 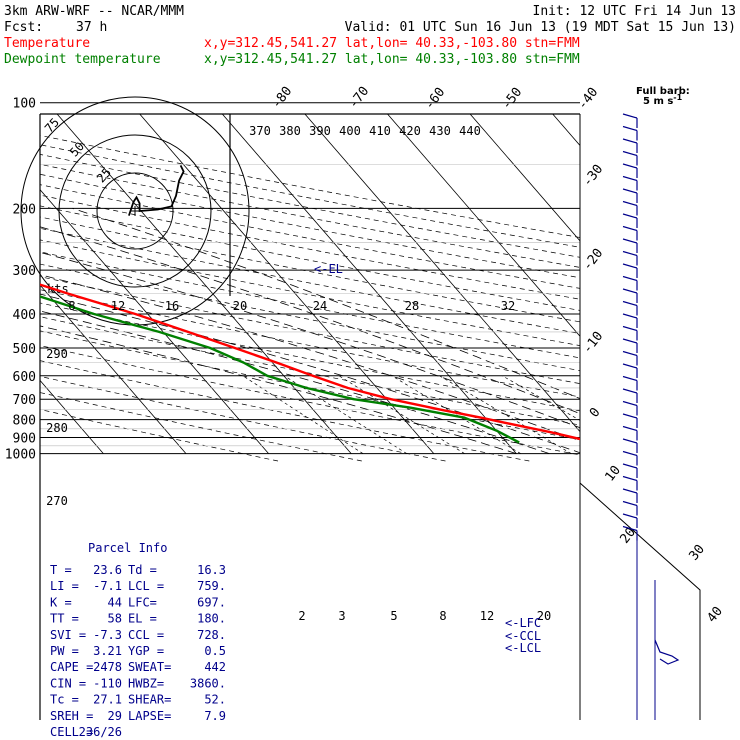 What do you see at coordinates (677, 97) in the screenshot?
I see `barb-key-unit: -1` at bounding box center [677, 97].